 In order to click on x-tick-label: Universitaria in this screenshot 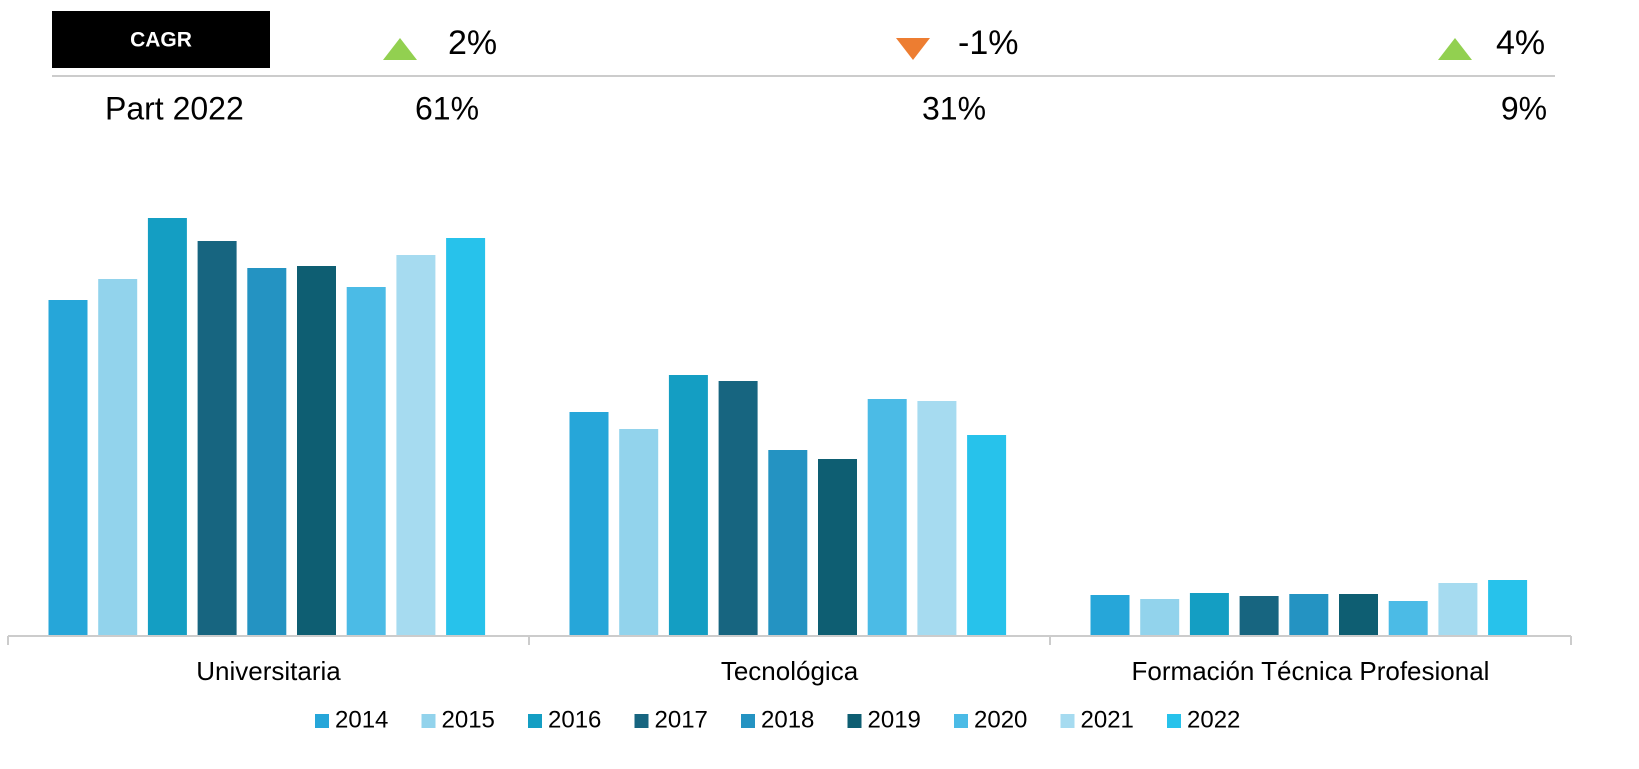, I will do `click(268, 671)`.